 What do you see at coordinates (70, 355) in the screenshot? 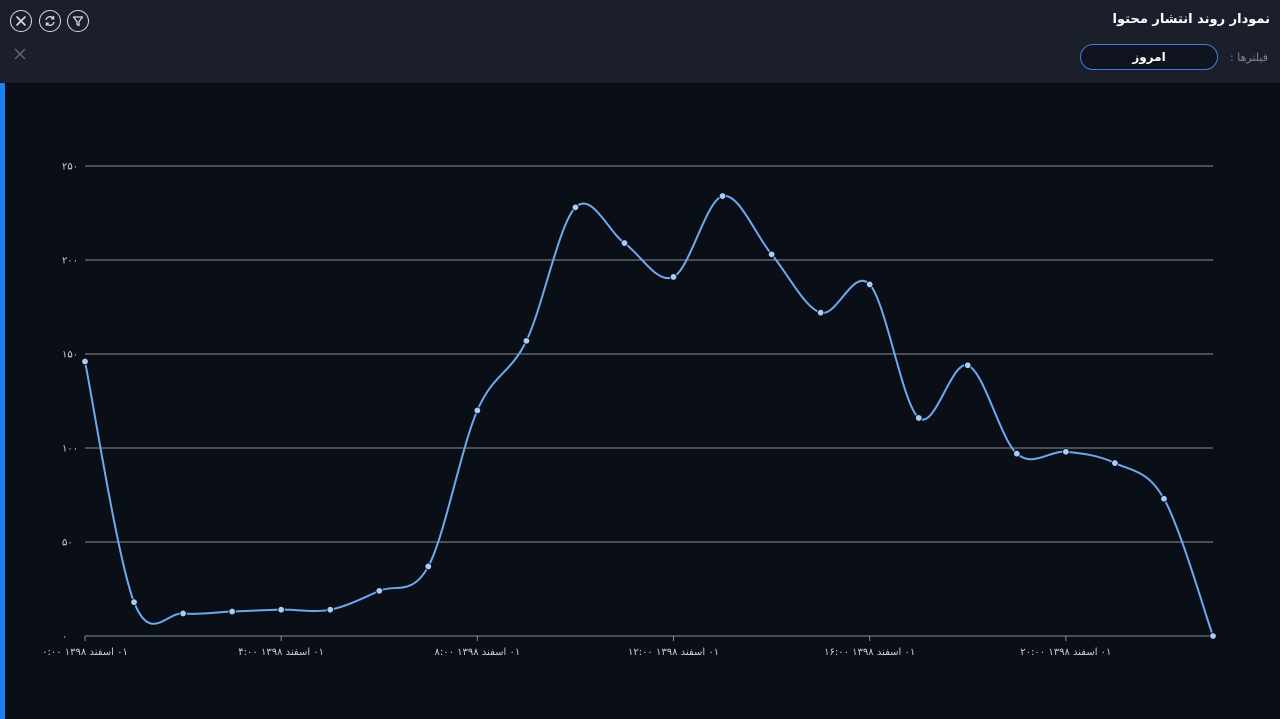
I see `y-tick-label: ۱۵۰` at bounding box center [70, 355].